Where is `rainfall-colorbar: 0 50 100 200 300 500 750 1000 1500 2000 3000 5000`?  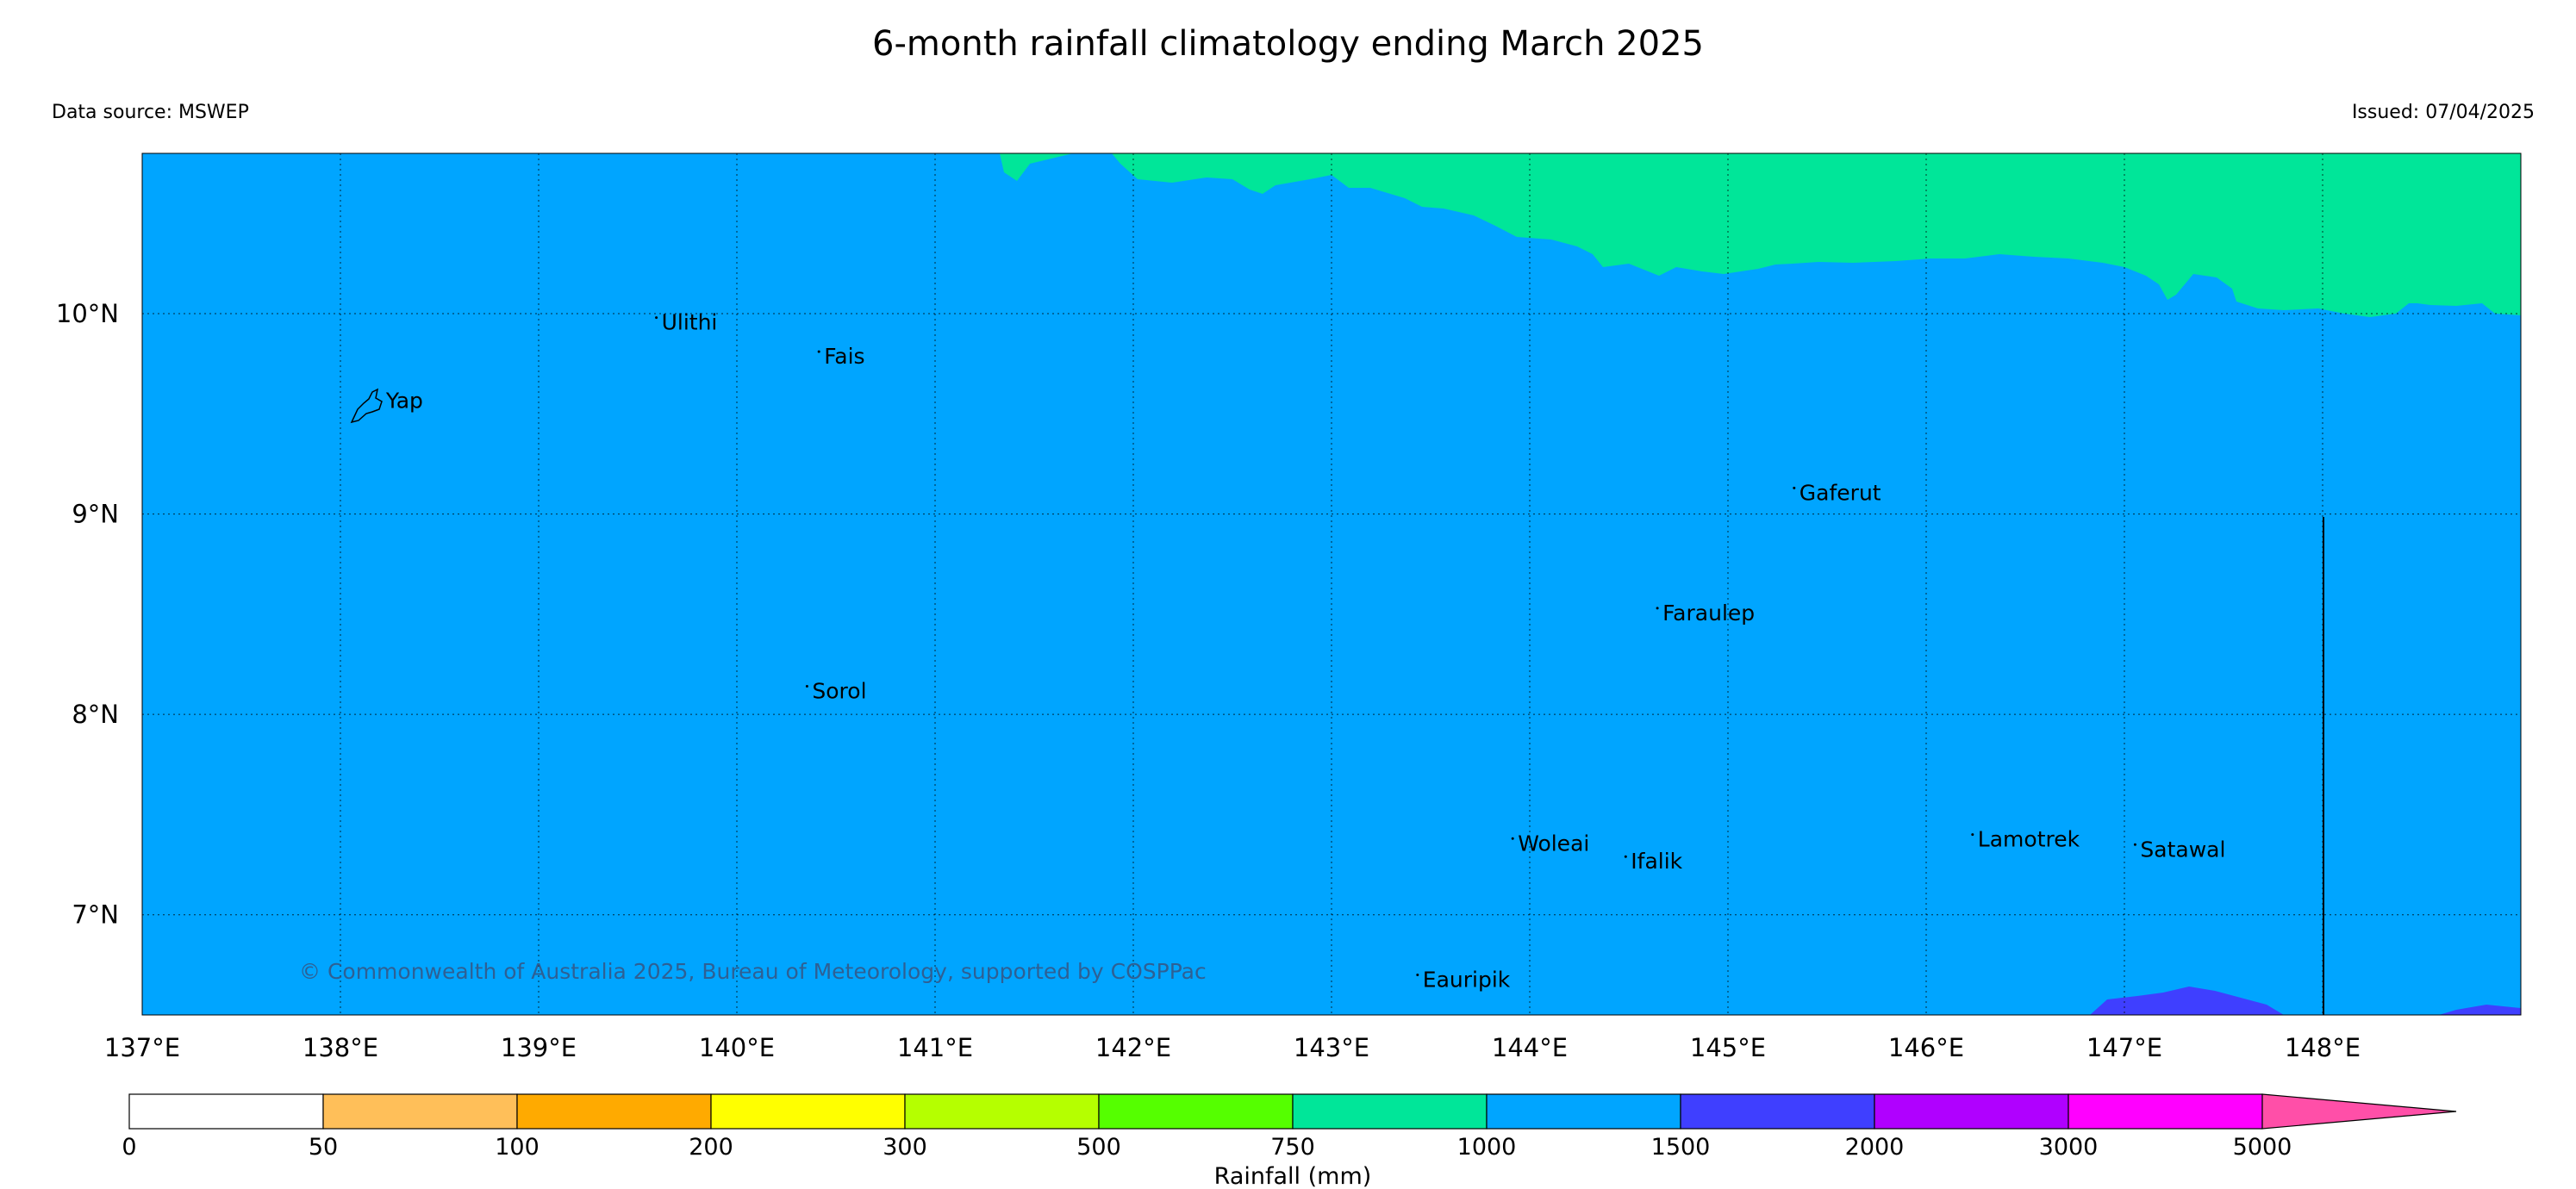
rainfall-colorbar: 0 50 100 200 300 500 750 1000 1500 2000 3000 5000 is located at coordinates (1289, 1127).